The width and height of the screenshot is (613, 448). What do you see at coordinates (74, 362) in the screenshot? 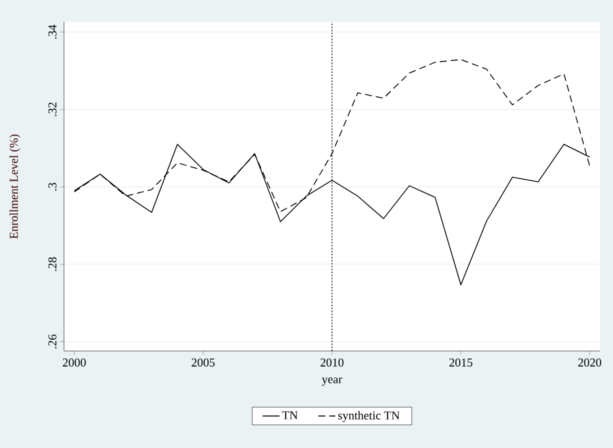
I see `x-tick-label: 2000` at bounding box center [74, 362].